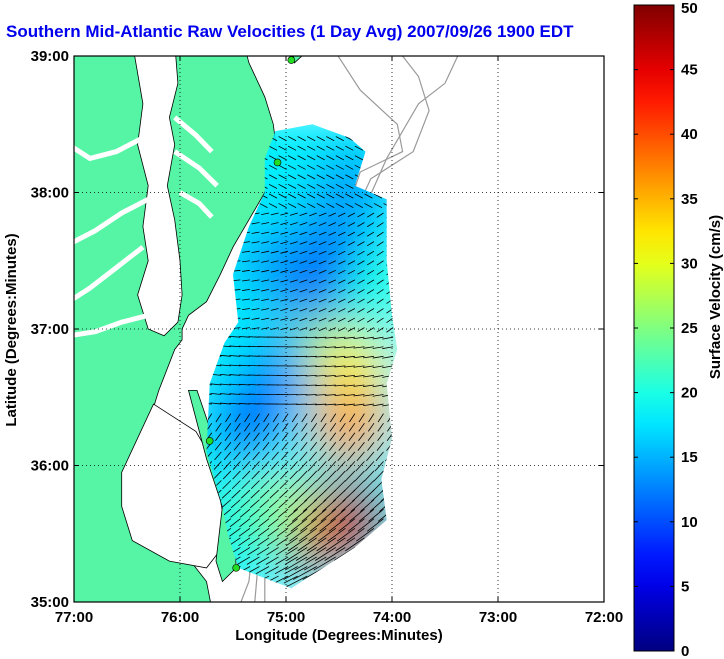 The height and width of the screenshot is (659, 724). Describe the element at coordinates (685, 586) in the screenshot. I see `colorbar-tick-label: 5` at that location.